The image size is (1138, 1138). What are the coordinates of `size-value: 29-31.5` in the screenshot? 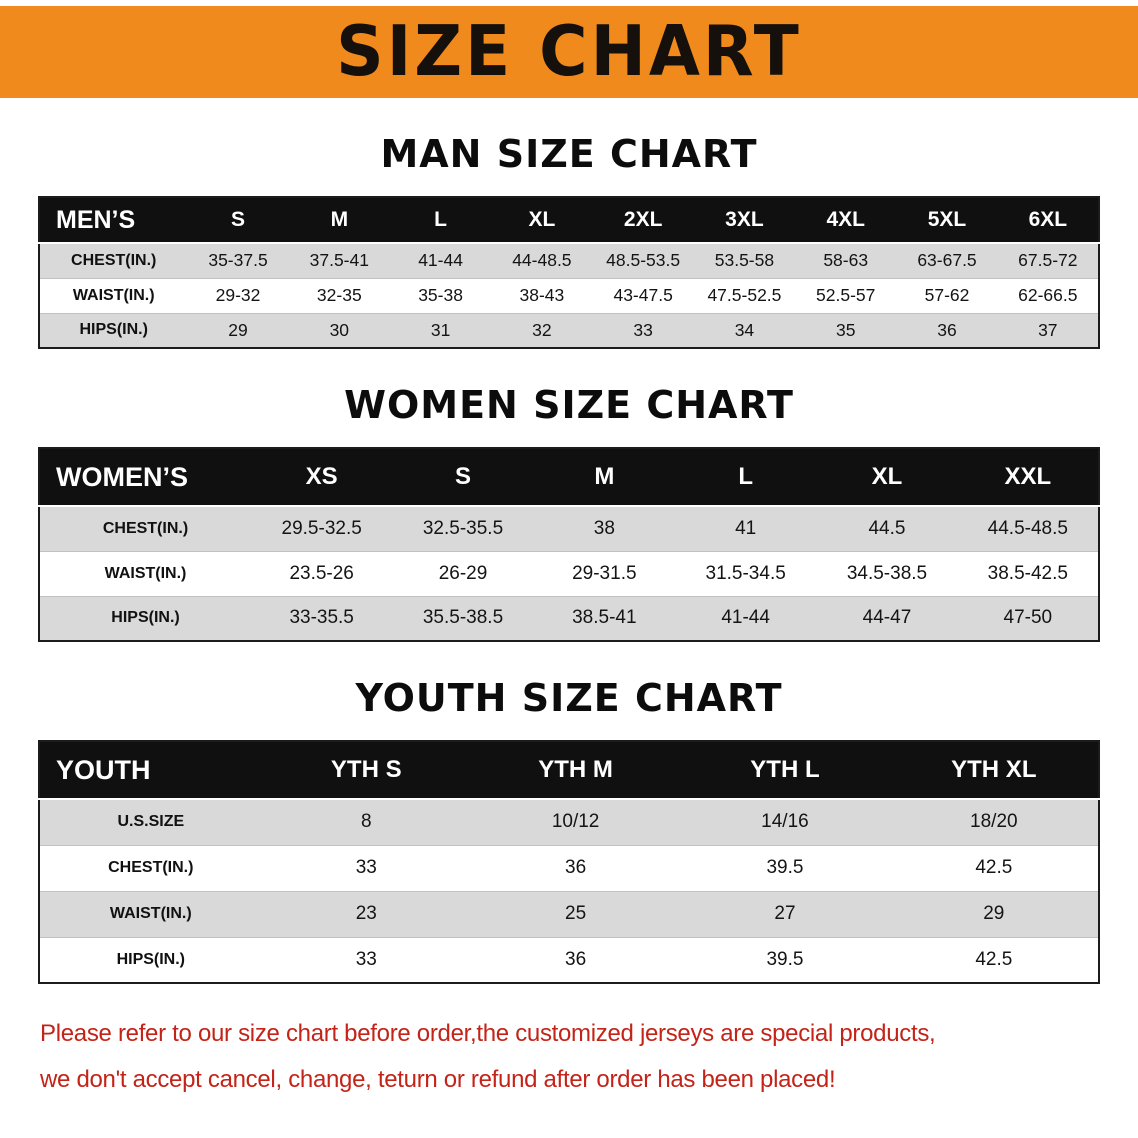 It's located at (604, 573).